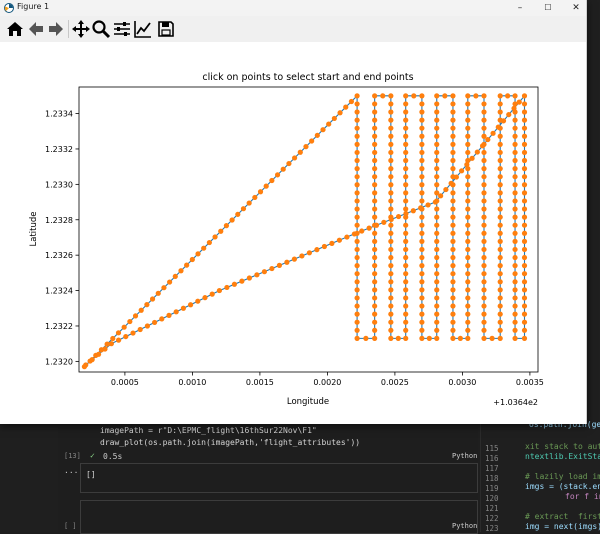 This screenshot has width=600, height=534. I want to click on forward-button, so click(56, 29).